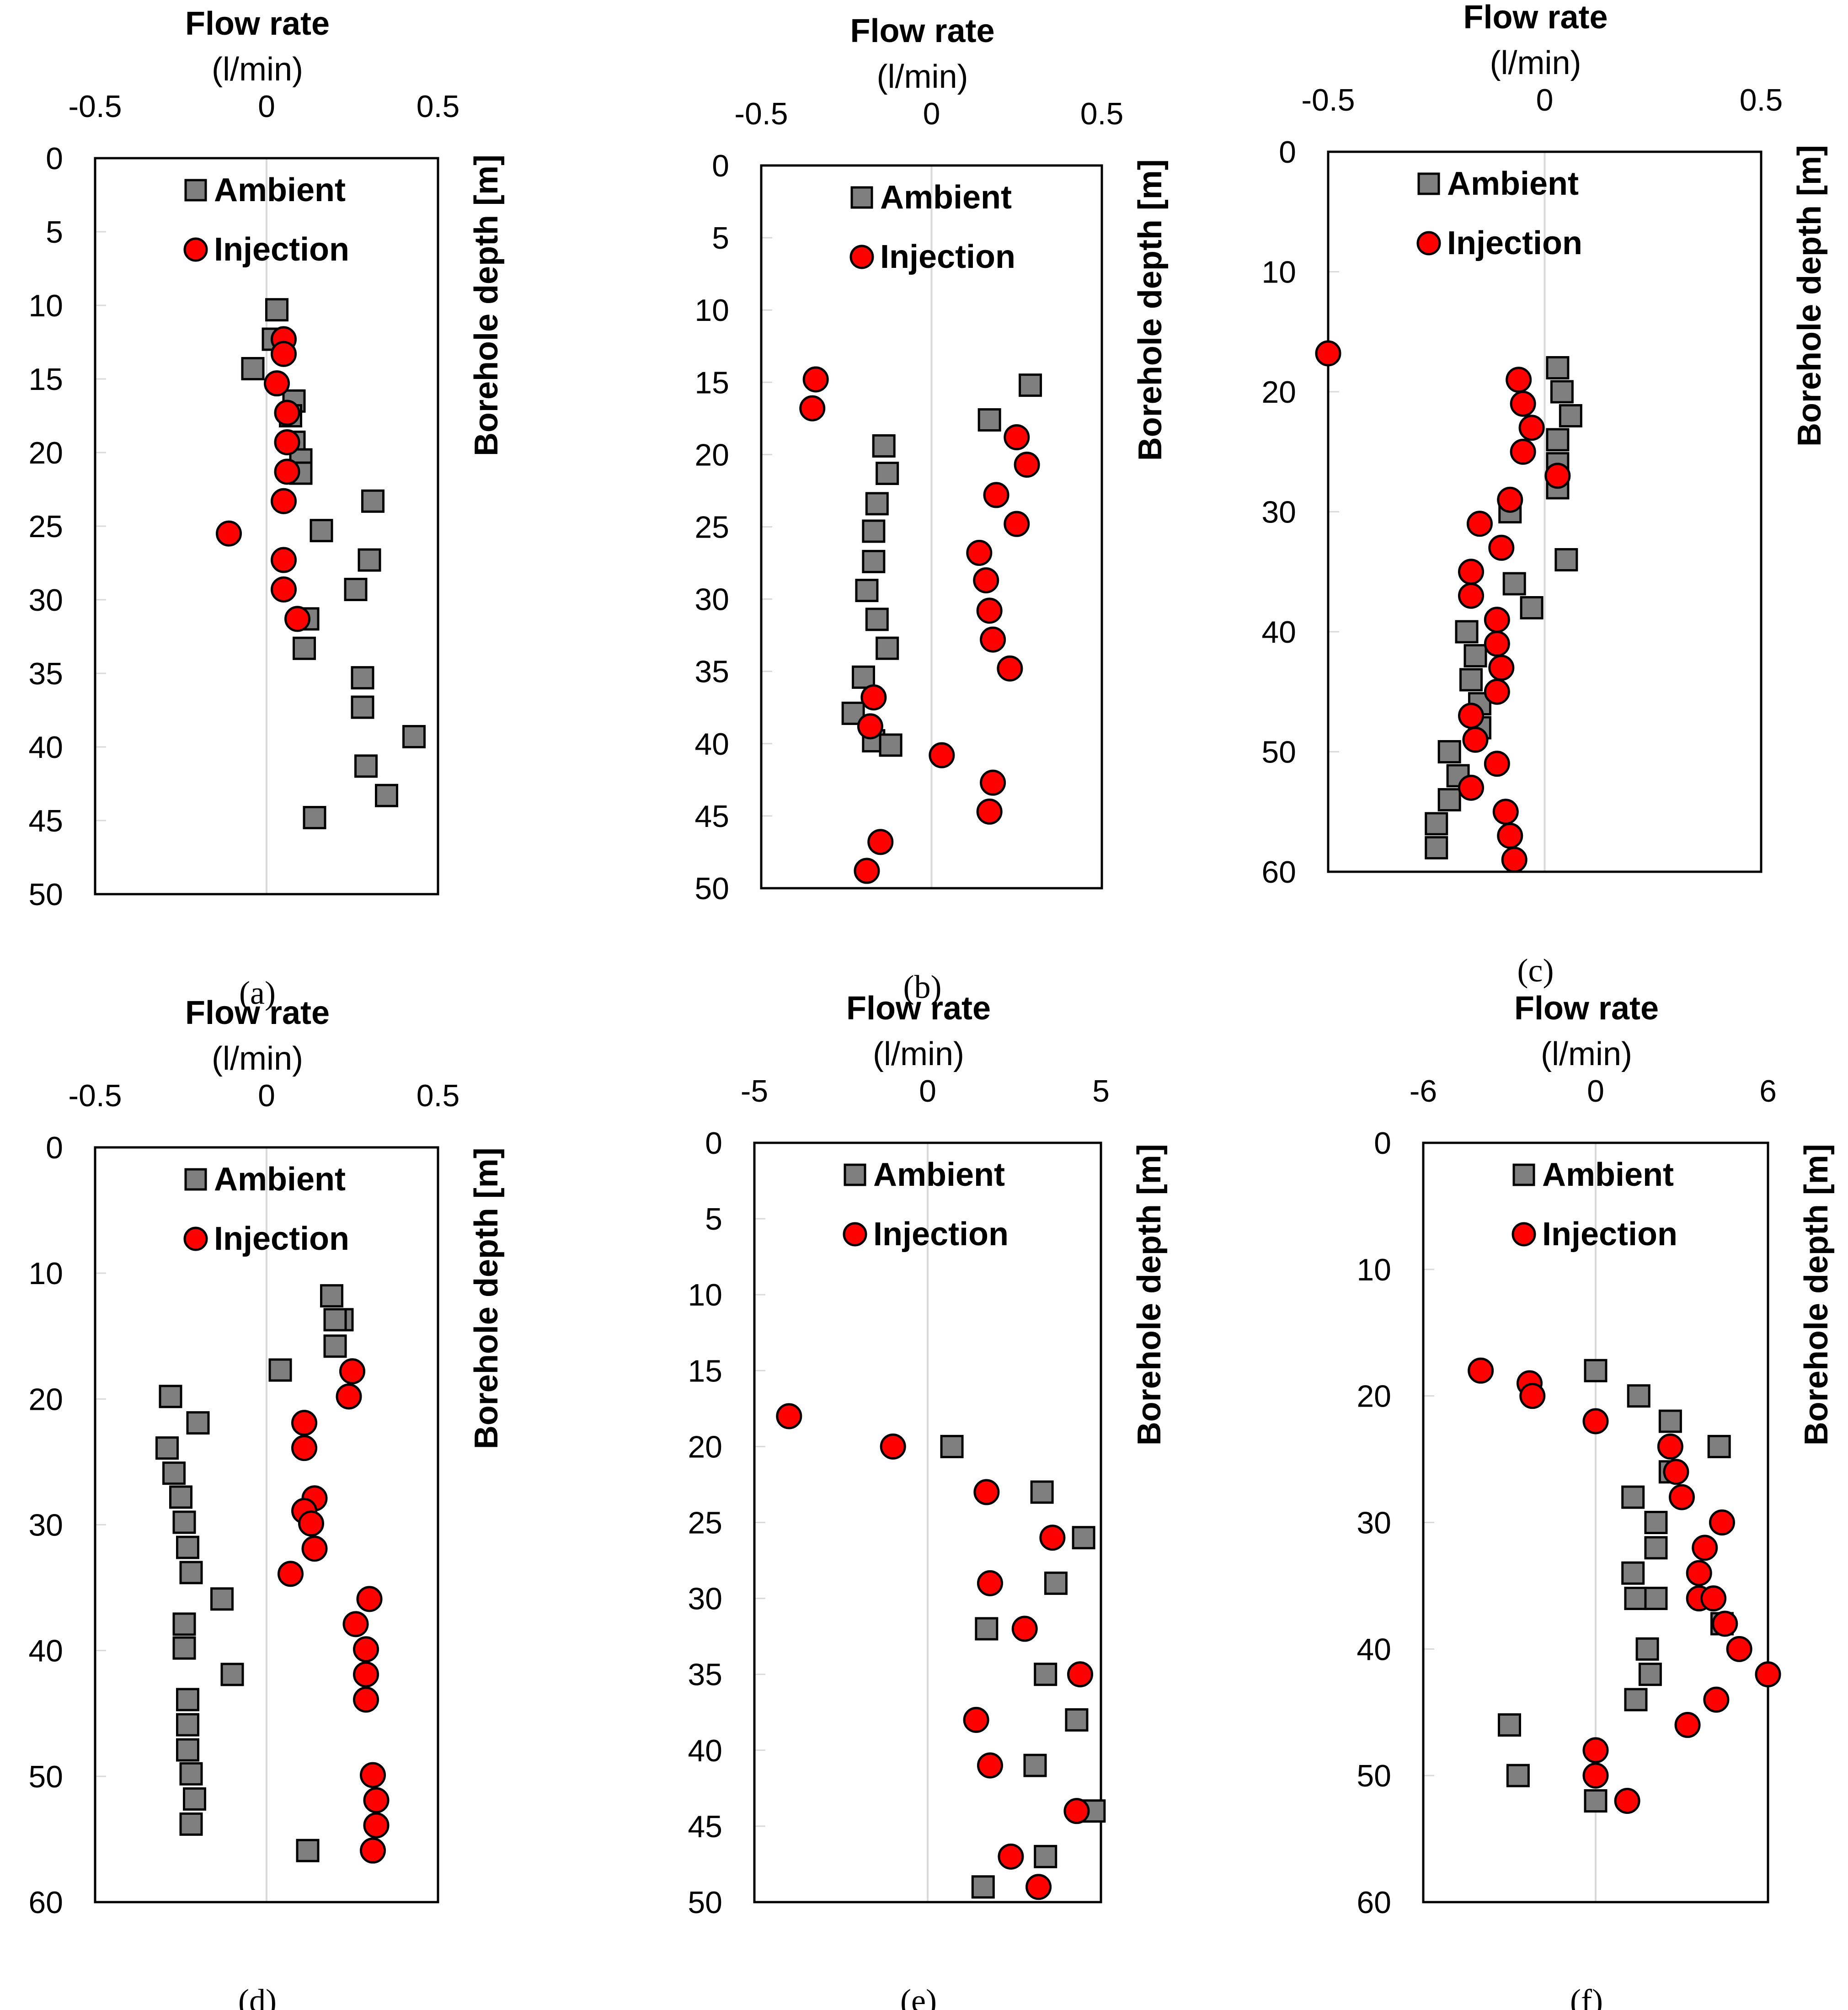 This screenshot has height=2010, width=1848. Describe the element at coordinates (919, 1996) in the screenshot. I see `panel-caption: (e)` at that location.